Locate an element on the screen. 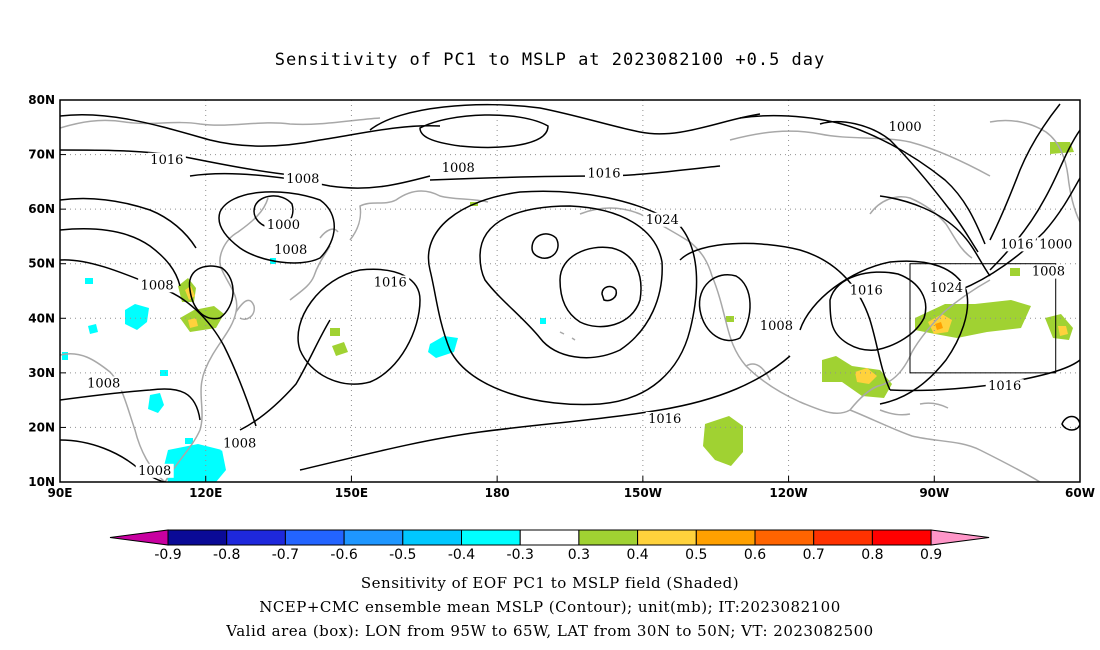 The image size is (1100, 650). isobar-1016-arctic is located at coordinates (565, 119).